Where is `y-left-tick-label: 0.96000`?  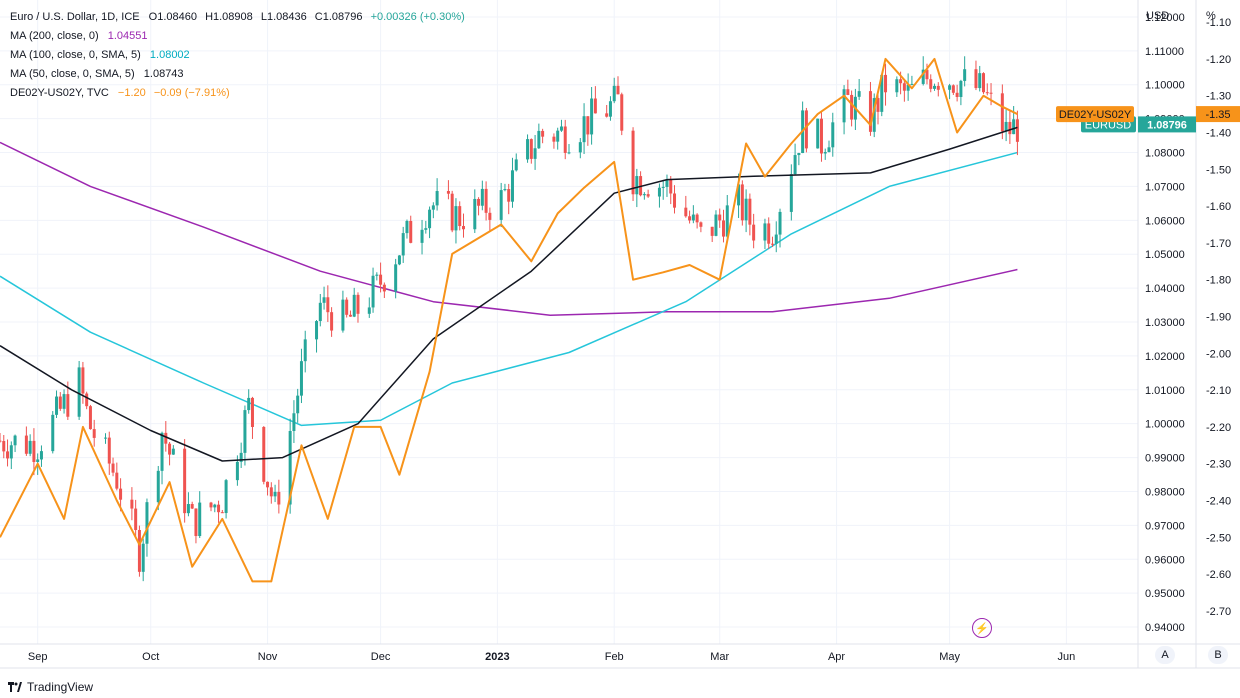 y-left-tick-label: 0.96000 is located at coordinates (1165, 560).